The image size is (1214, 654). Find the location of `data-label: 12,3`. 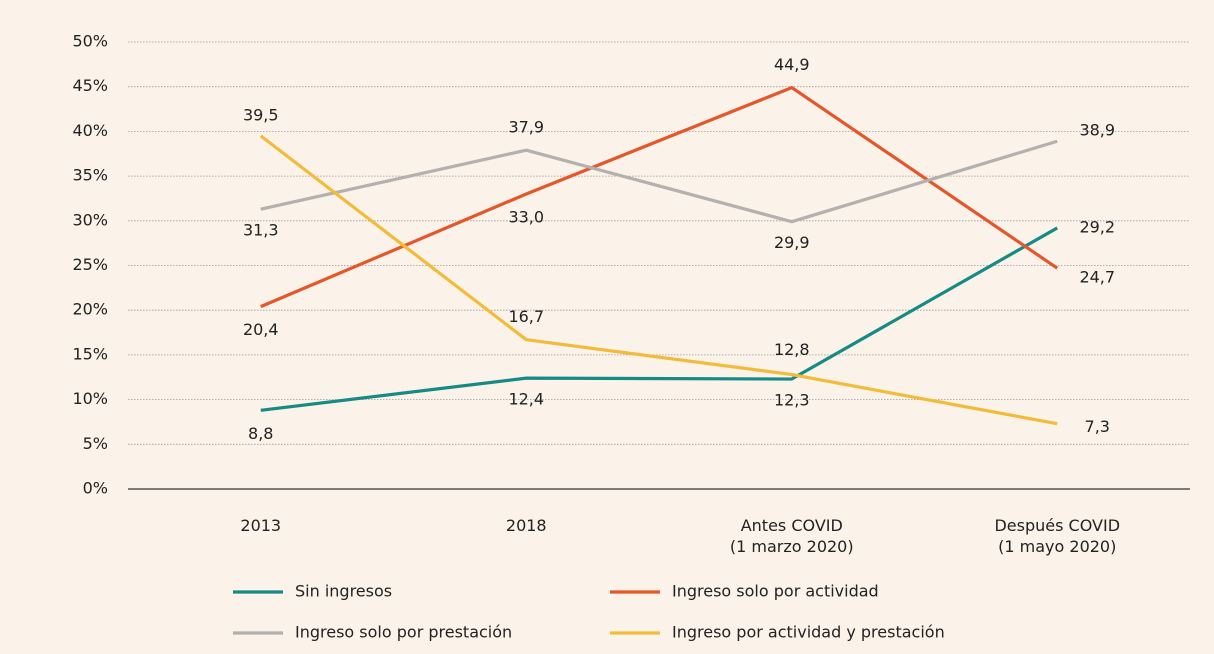

data-label: 12,3 is located at coordinates (792, 400).